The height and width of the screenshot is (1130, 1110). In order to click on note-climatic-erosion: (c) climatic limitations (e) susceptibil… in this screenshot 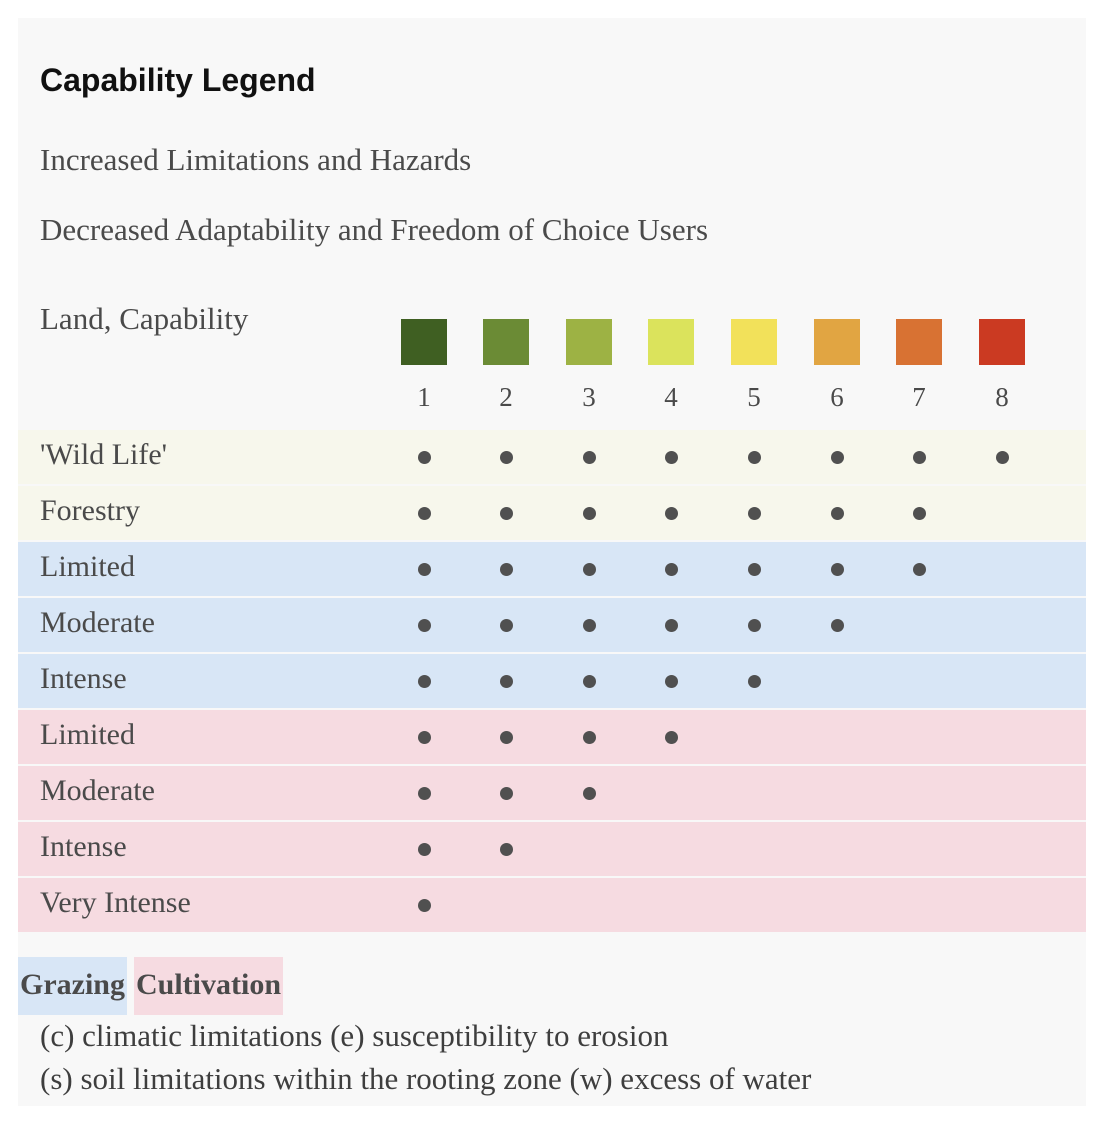, I will do `click(354, 1035)`.